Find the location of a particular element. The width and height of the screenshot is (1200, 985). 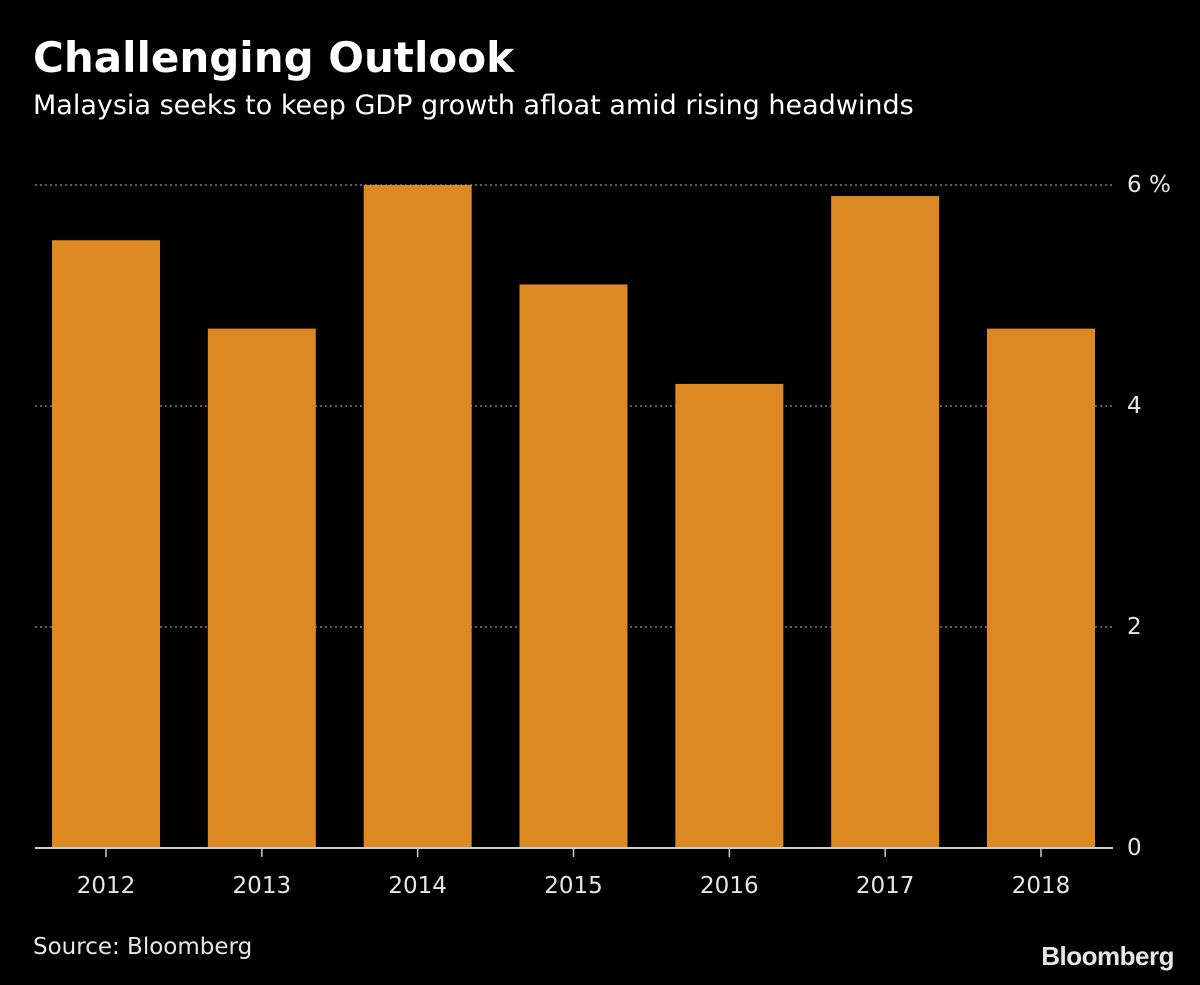

y-axis: 0 2 4 6 % is located at coordinates (1149, 516).